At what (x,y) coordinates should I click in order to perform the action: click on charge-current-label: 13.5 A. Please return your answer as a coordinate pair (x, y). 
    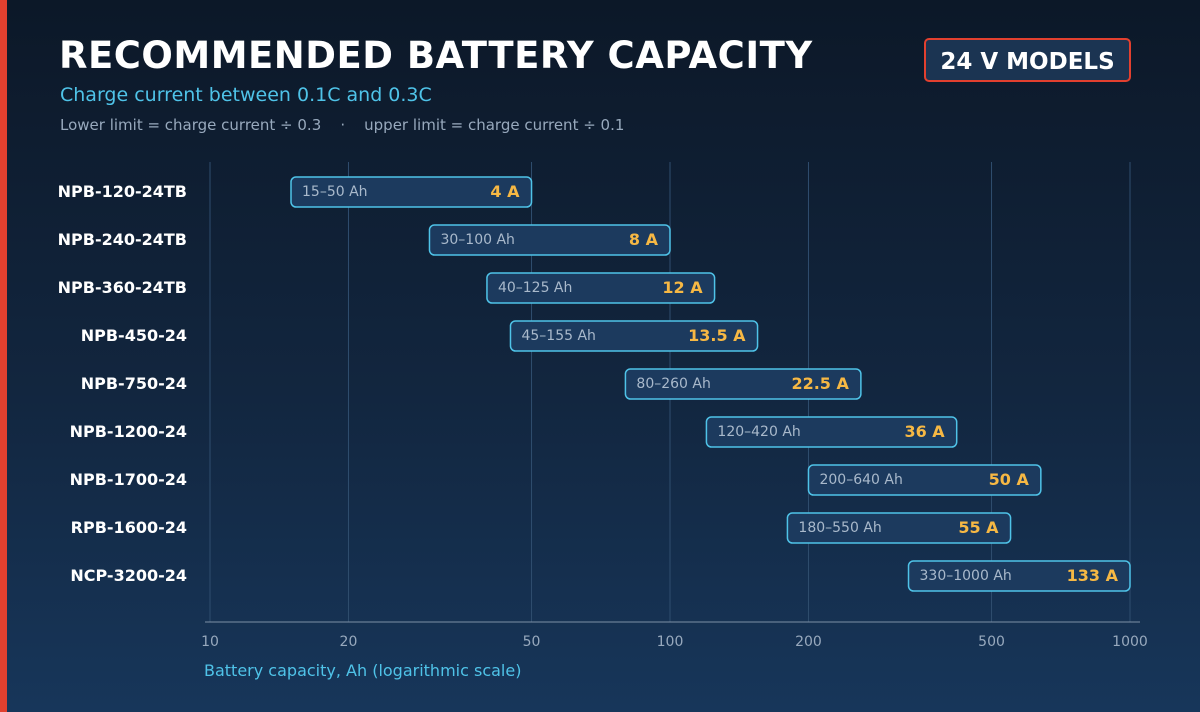
    Looking at the image, I should click on (717, 335).